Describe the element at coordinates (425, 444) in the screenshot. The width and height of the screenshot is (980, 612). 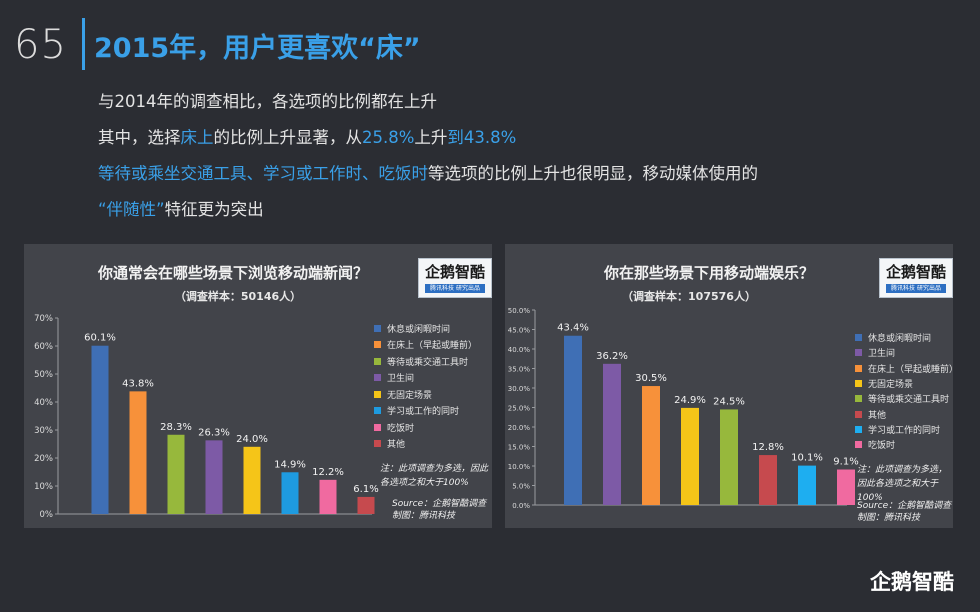
I see `legend-item: 其他` at that location.